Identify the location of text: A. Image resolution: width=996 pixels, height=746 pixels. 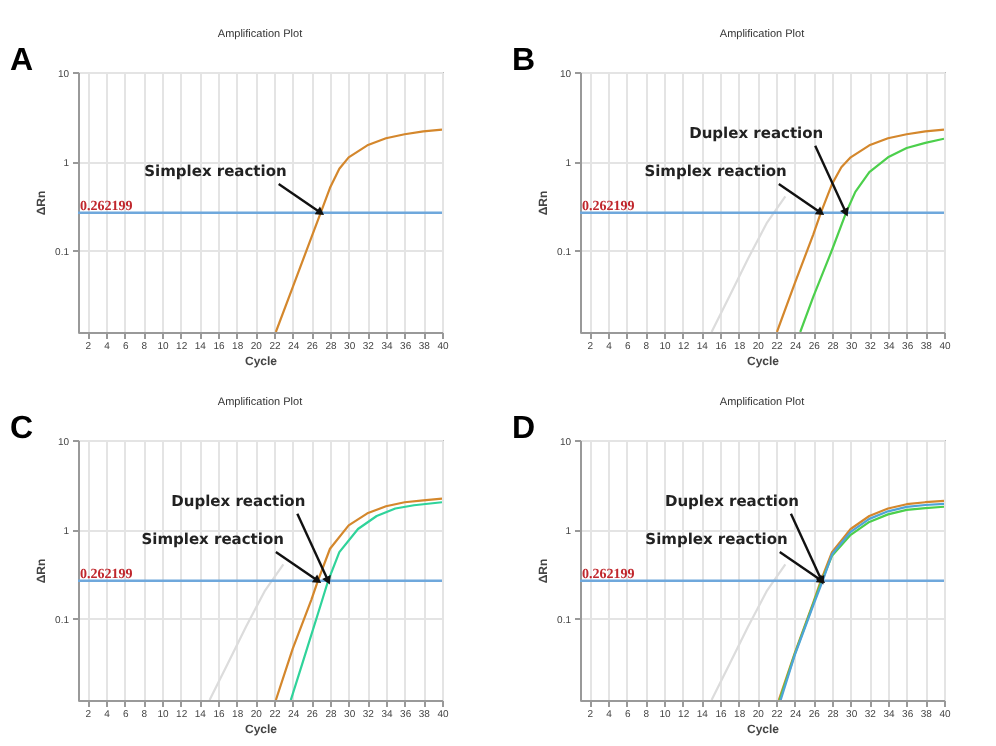
(22, 61).